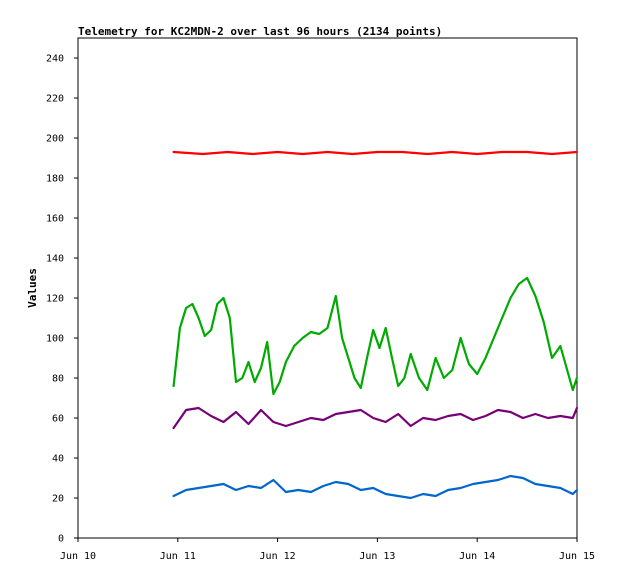  I want to click on y-tick-label: 220, so click(55, 99).